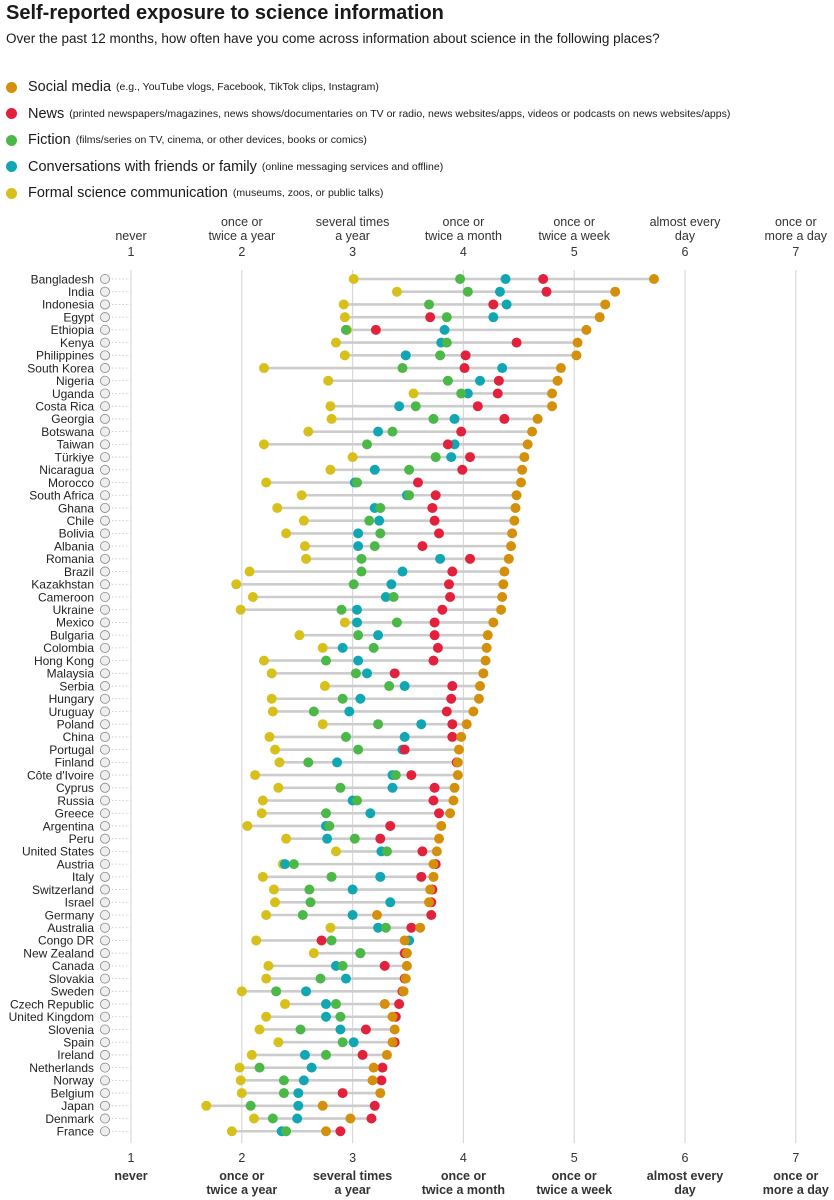 The image size is (834, 1200). Describe the element at coordinates (74, 610) in the screenshot. I see `country-label: Ukraine` at that location.